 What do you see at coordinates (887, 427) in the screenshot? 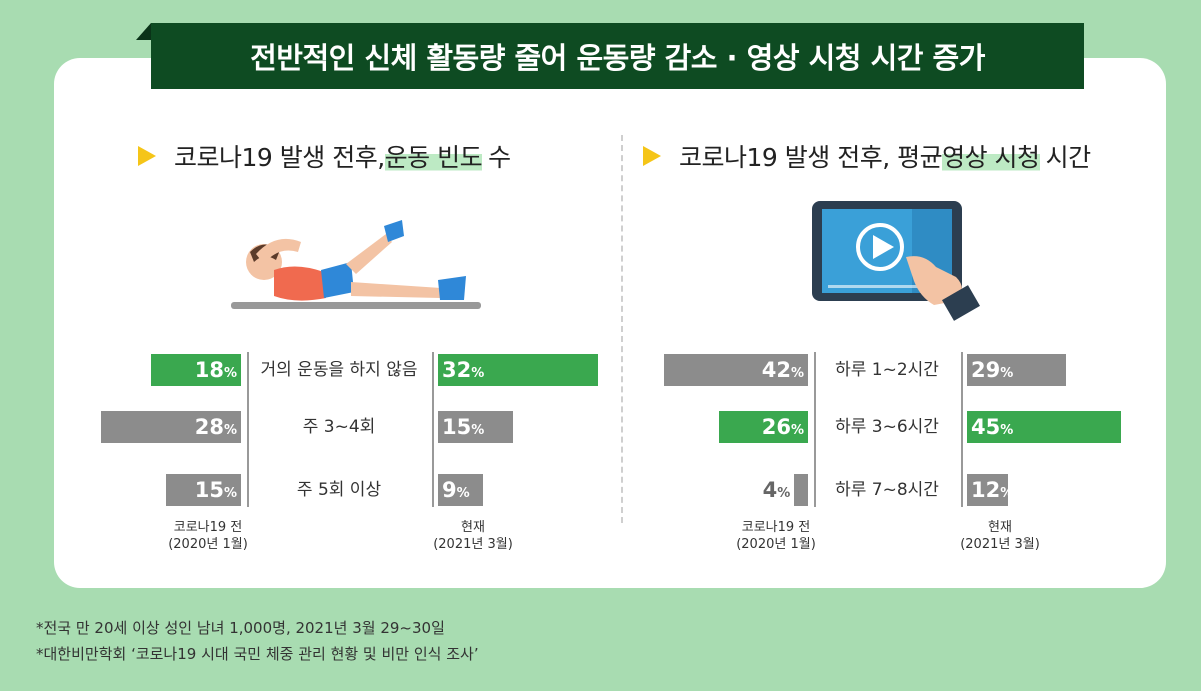
I see `category-label: 하루 3~6시간` at bounding box center [887, 427].